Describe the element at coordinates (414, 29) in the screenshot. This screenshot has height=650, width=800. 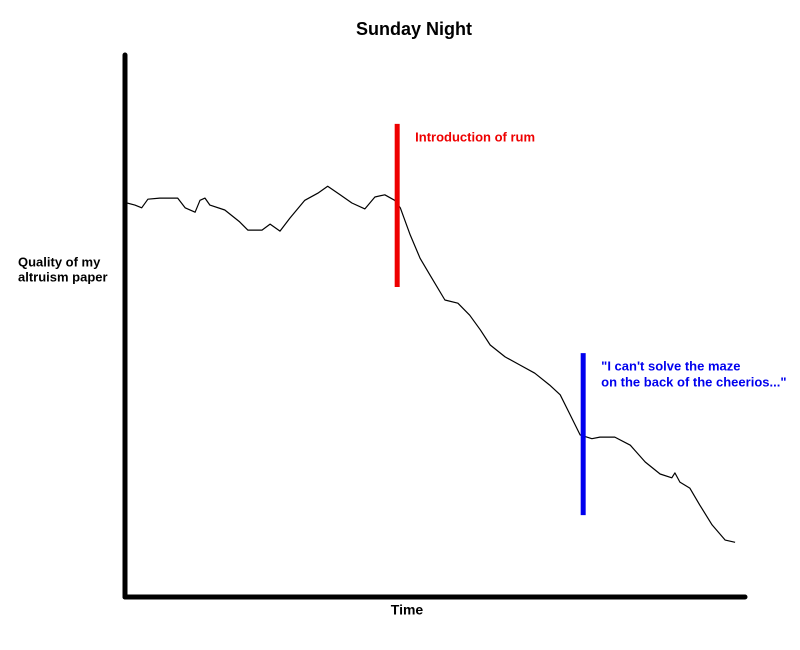
I see `chart-title: Sunday Night` at that location.